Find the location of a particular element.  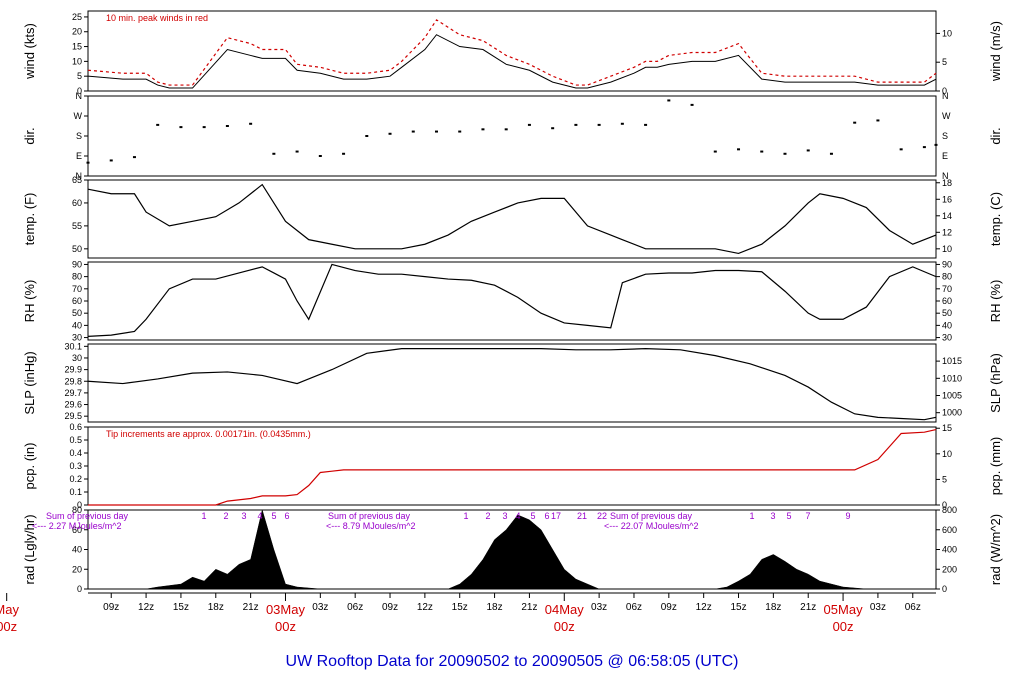

y-tick-label-right: 60 is located at coordinates (947, 301).